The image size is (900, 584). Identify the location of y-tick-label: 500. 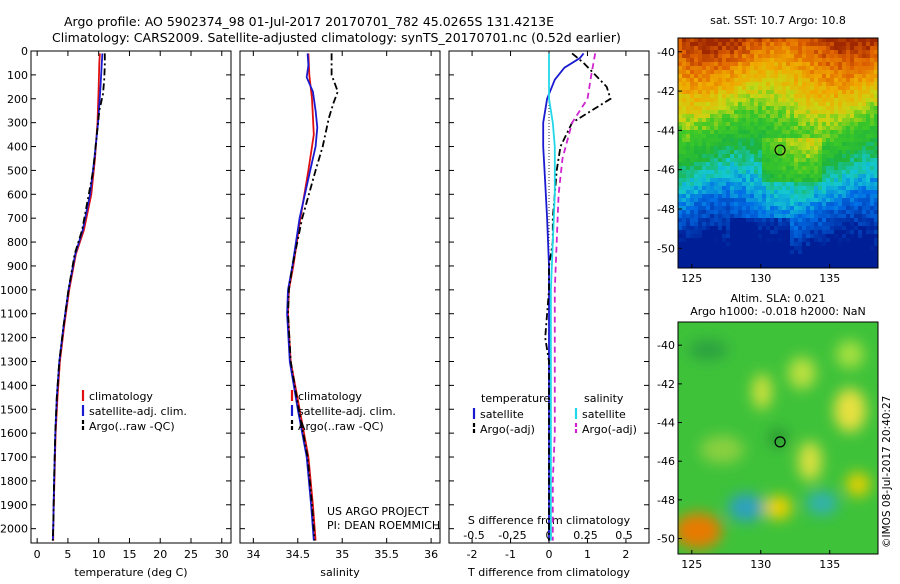
(17, 170).